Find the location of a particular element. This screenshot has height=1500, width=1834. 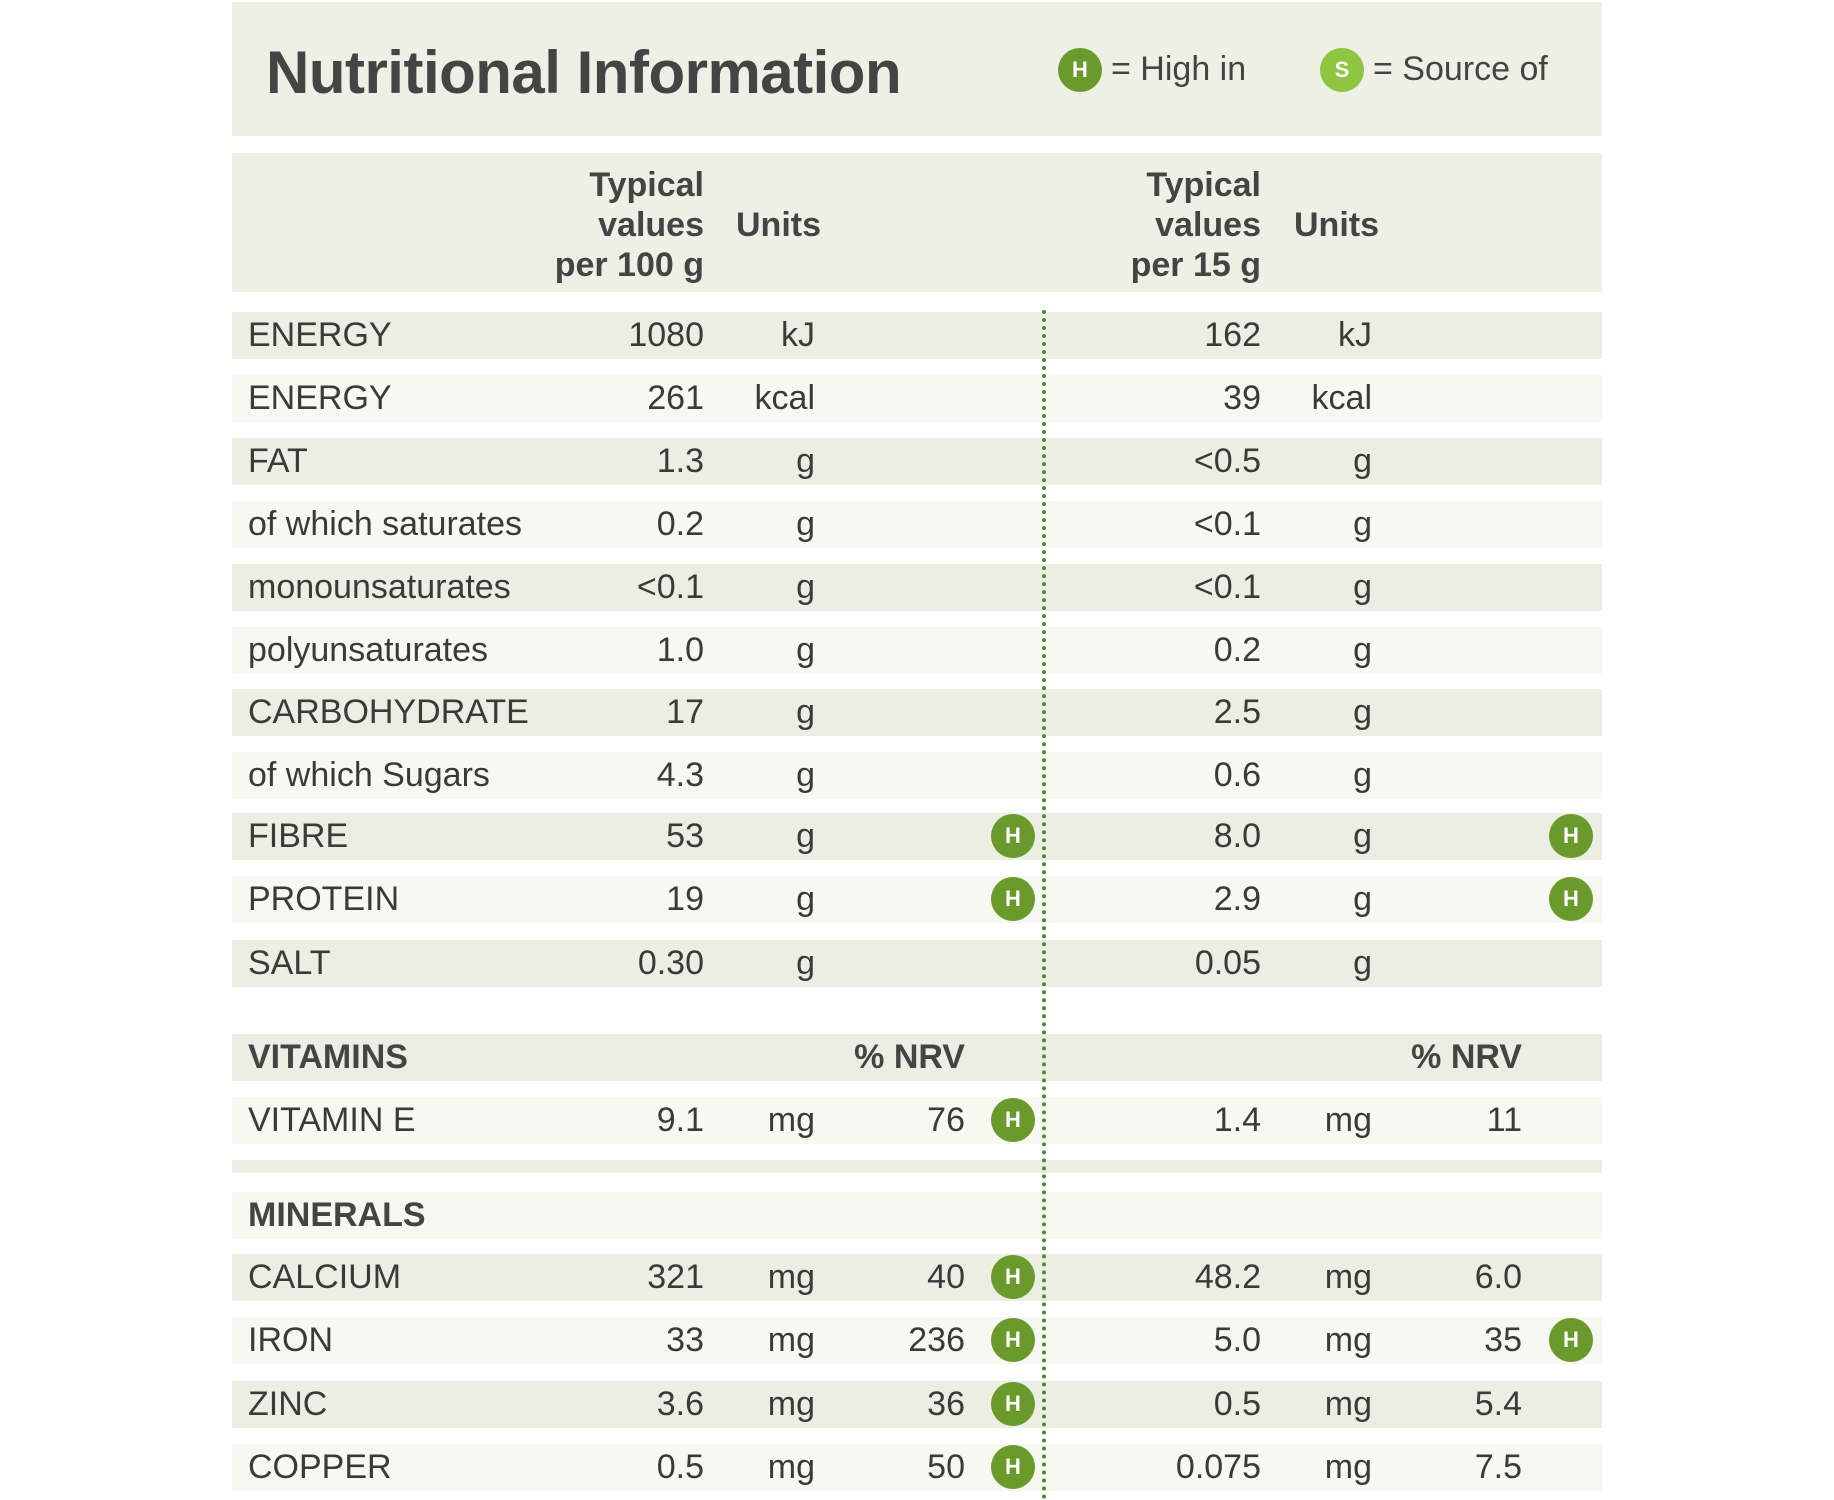

nrv-per-15g: 35 is located at coordinates (1503, 1340).